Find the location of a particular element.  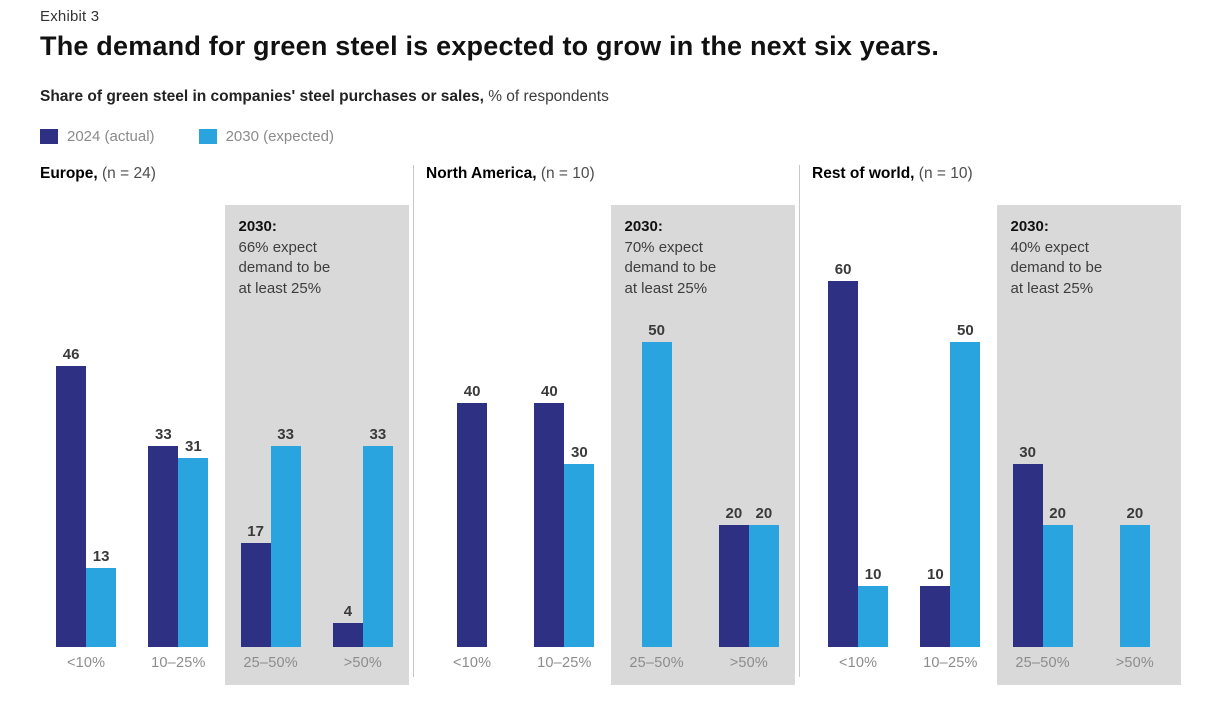

bar-group: 60 10 is located at coordinates (858, 418).